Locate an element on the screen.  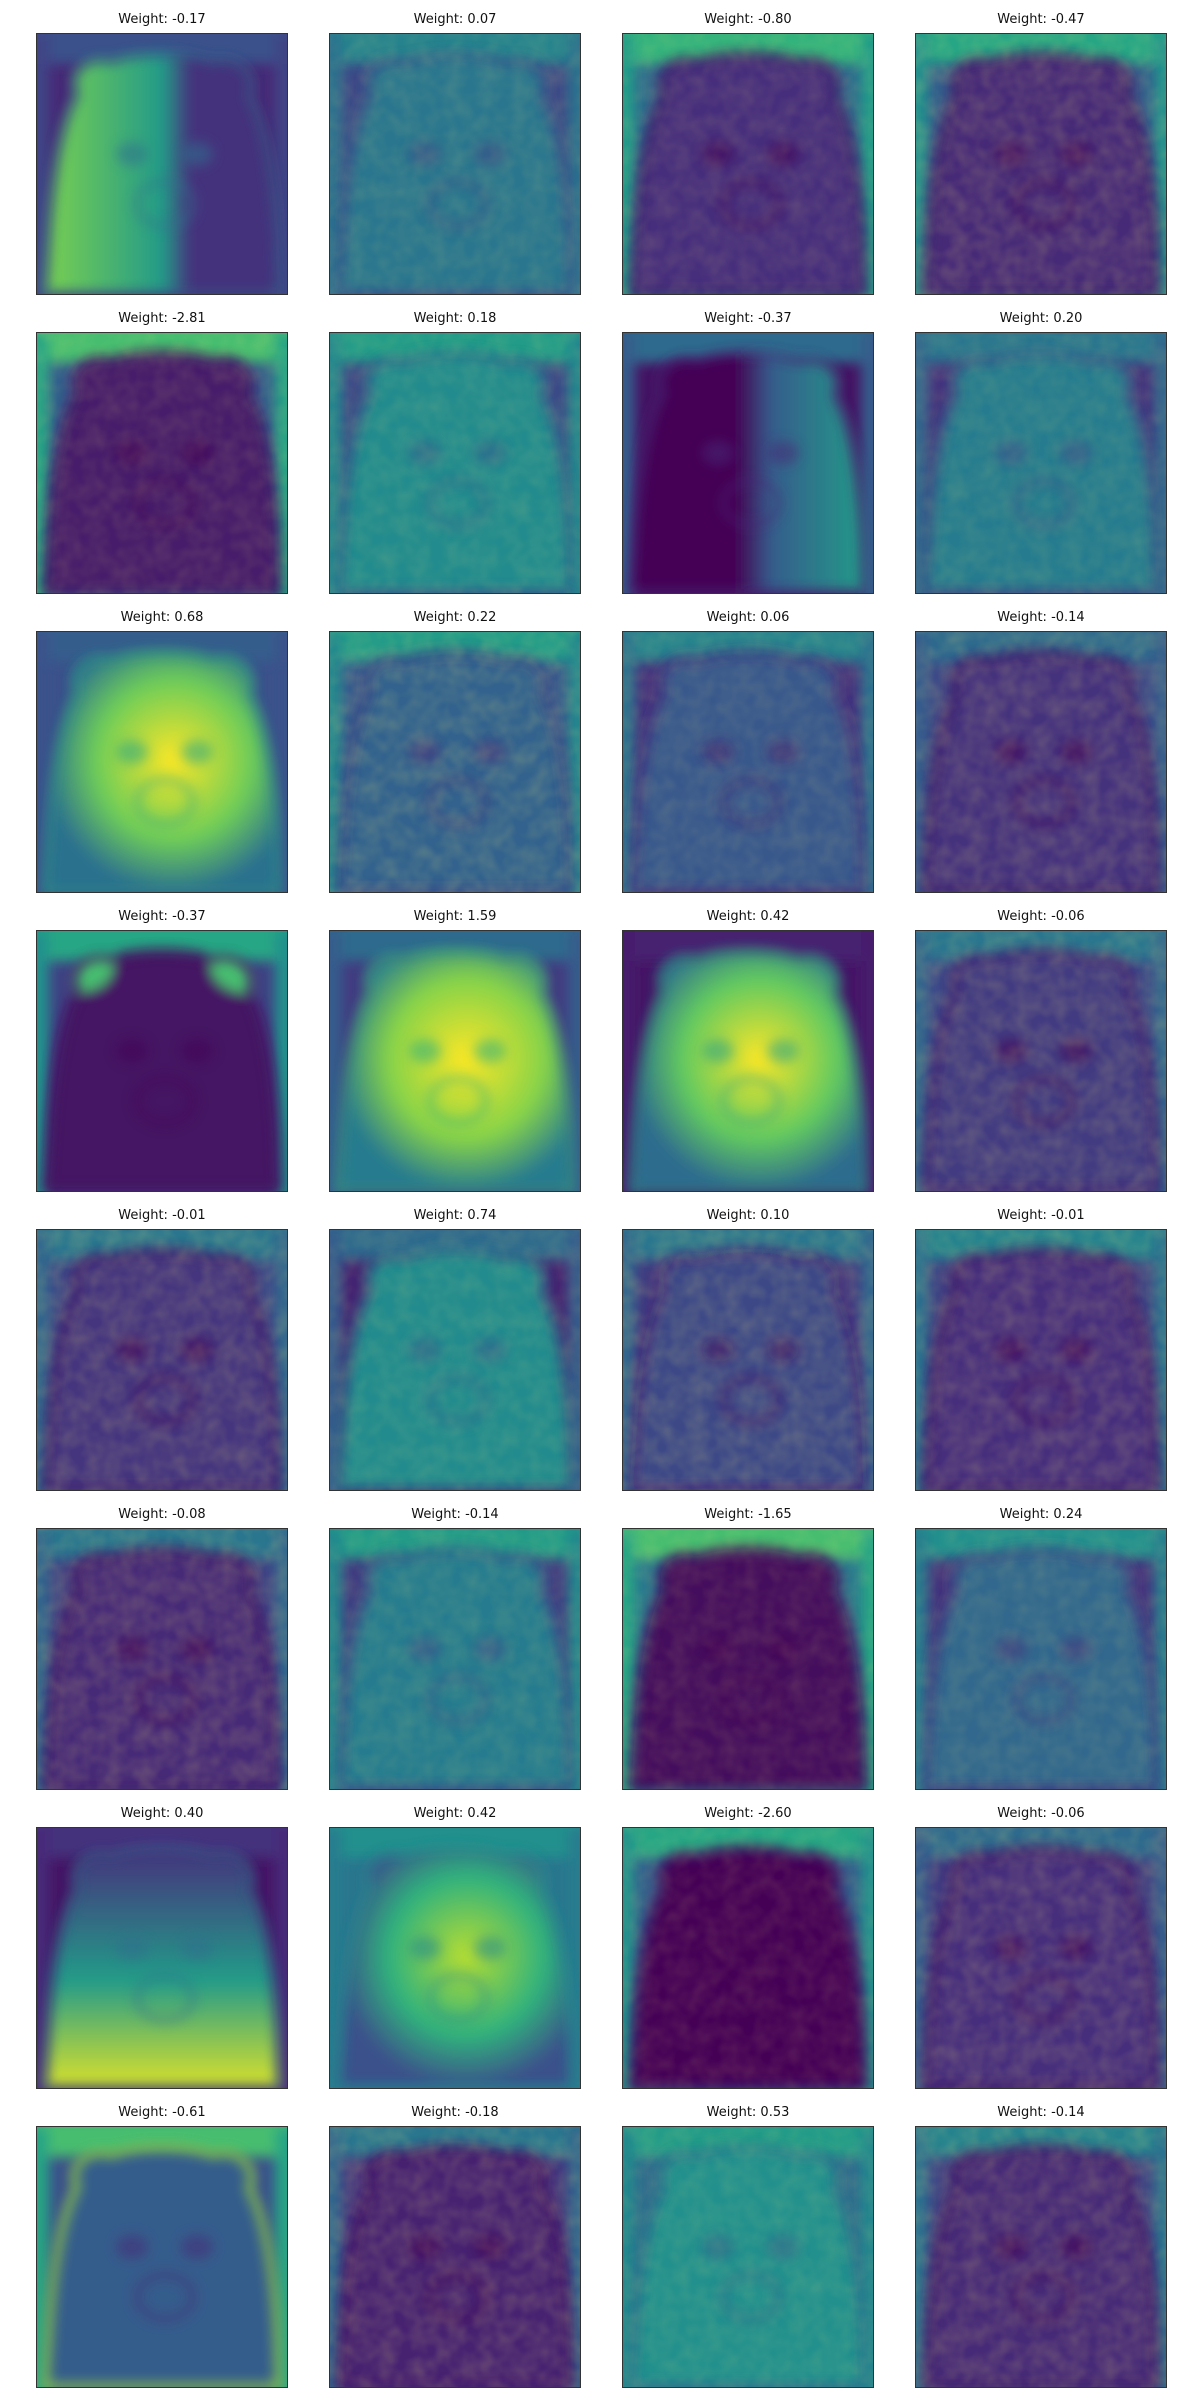
activation-panel: Weight: -0.47 is located at coordinates (1041, 152).